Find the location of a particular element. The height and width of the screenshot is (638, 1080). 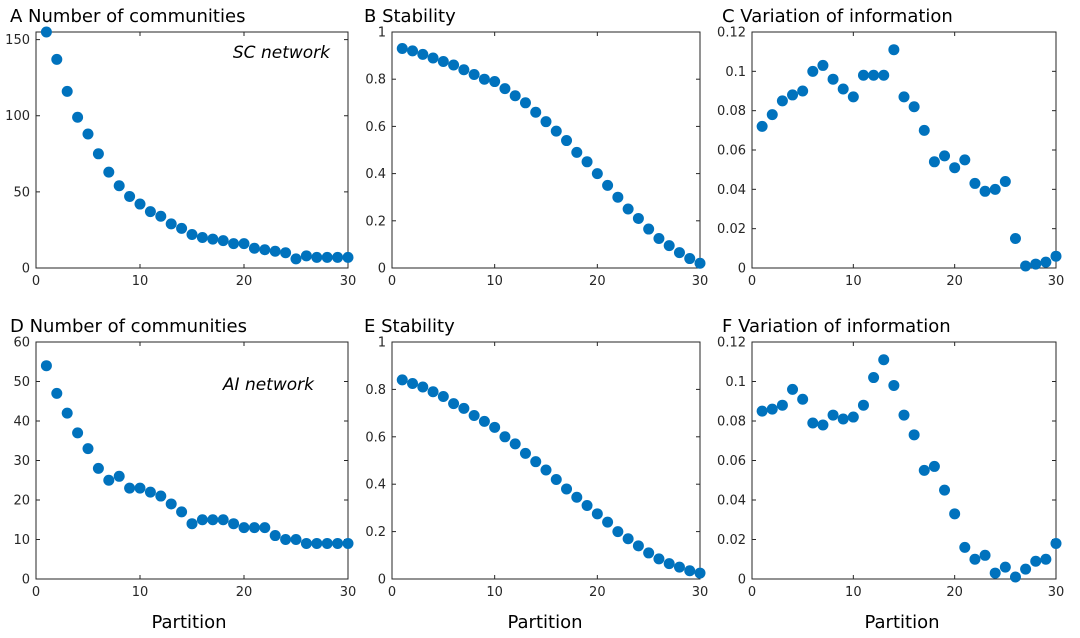

y-tick-label: 0.4 is located at coordinates (375, 485).